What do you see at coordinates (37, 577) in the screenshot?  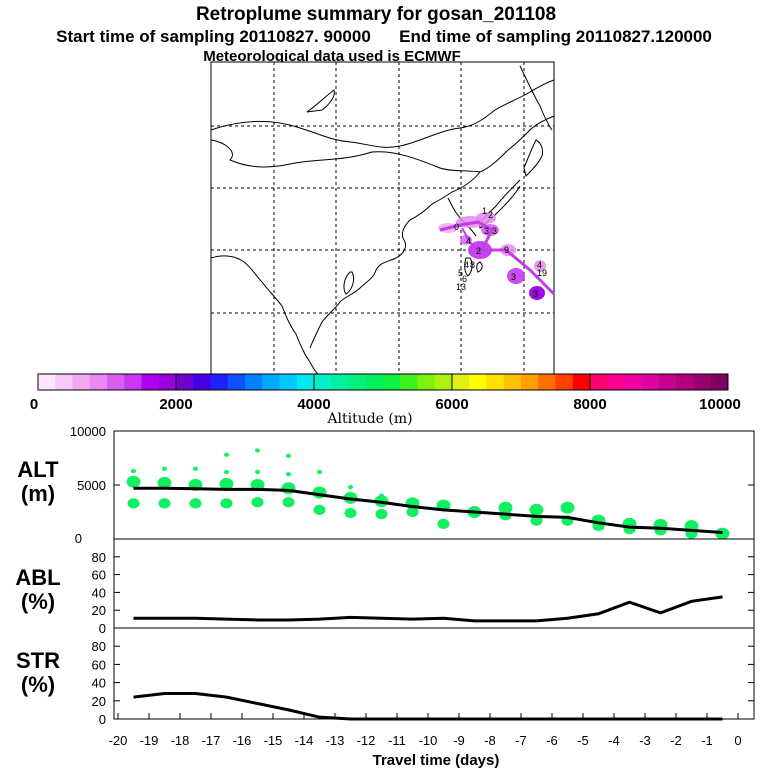 I see `abl-label: ABL` at bounding box center [37, 577].